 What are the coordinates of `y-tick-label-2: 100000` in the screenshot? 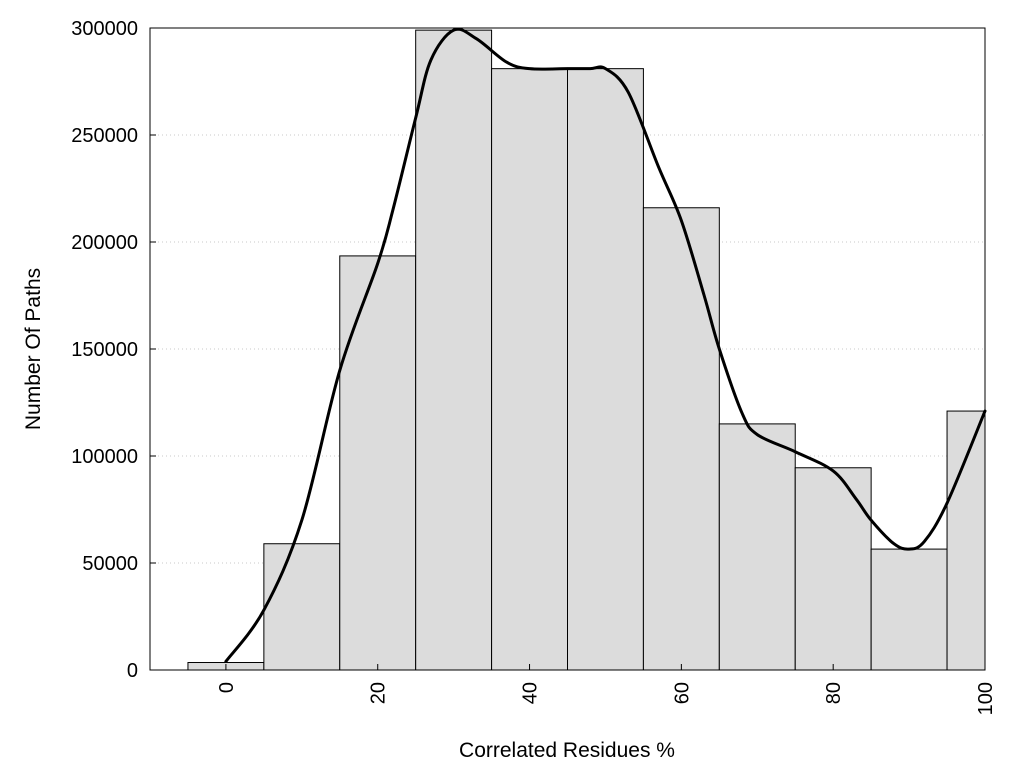 It's located at (104, 457).